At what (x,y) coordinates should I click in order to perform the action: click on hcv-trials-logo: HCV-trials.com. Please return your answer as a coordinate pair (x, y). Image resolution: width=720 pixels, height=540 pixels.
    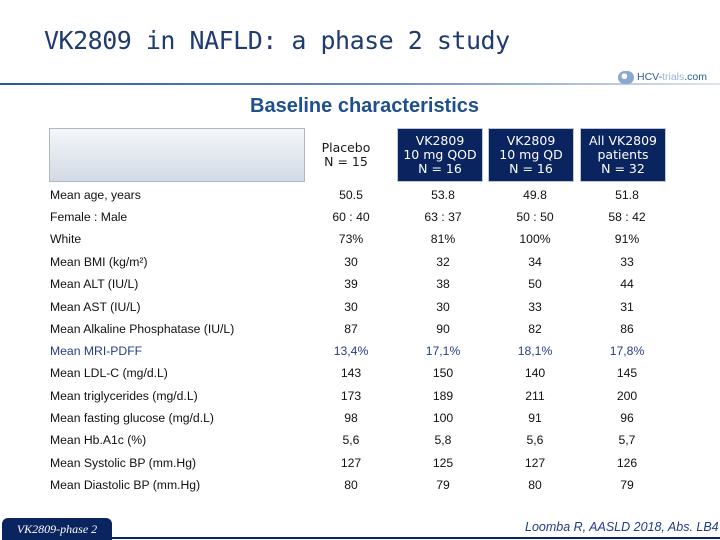
    Looking at the image, I should click on (668, 77).